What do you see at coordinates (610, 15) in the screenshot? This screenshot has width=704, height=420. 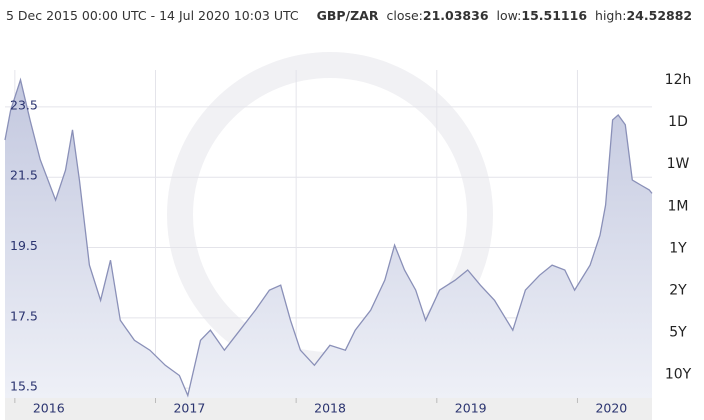 I see `high-label: high:` at bounding box center [610, 15].